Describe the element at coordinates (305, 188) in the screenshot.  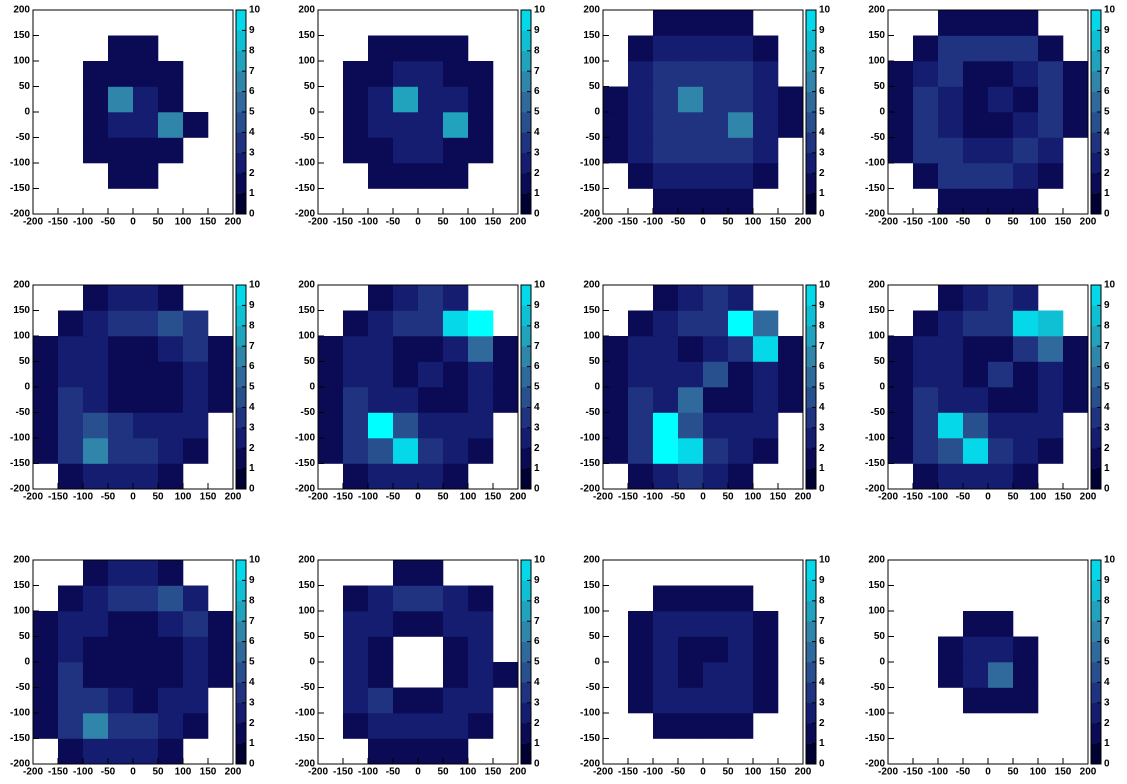
I see `y-tick-label: -150` at that location.